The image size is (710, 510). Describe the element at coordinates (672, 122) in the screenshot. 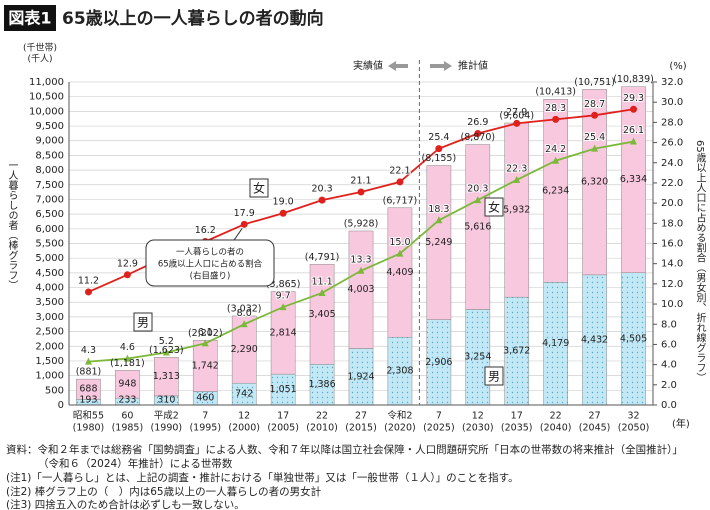

I see `y2-tick-label: 28.0` at that location.